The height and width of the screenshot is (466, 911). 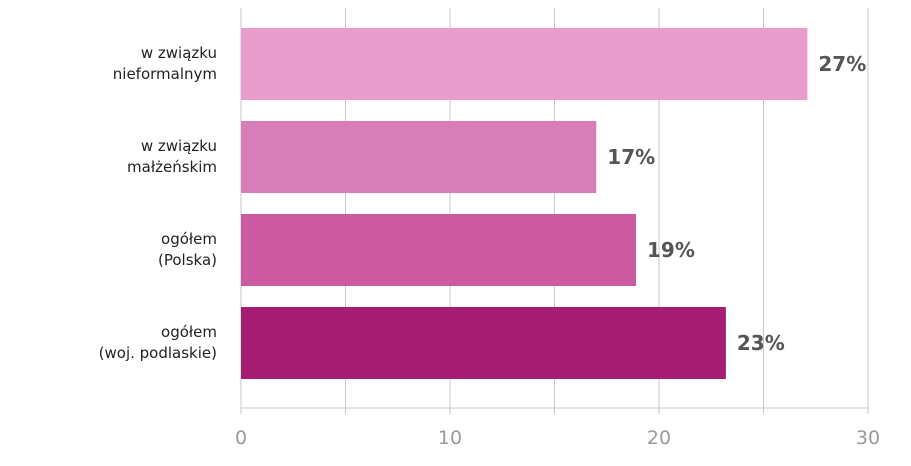 I want to click on value-label: 17%, so click(x=631, y=157).